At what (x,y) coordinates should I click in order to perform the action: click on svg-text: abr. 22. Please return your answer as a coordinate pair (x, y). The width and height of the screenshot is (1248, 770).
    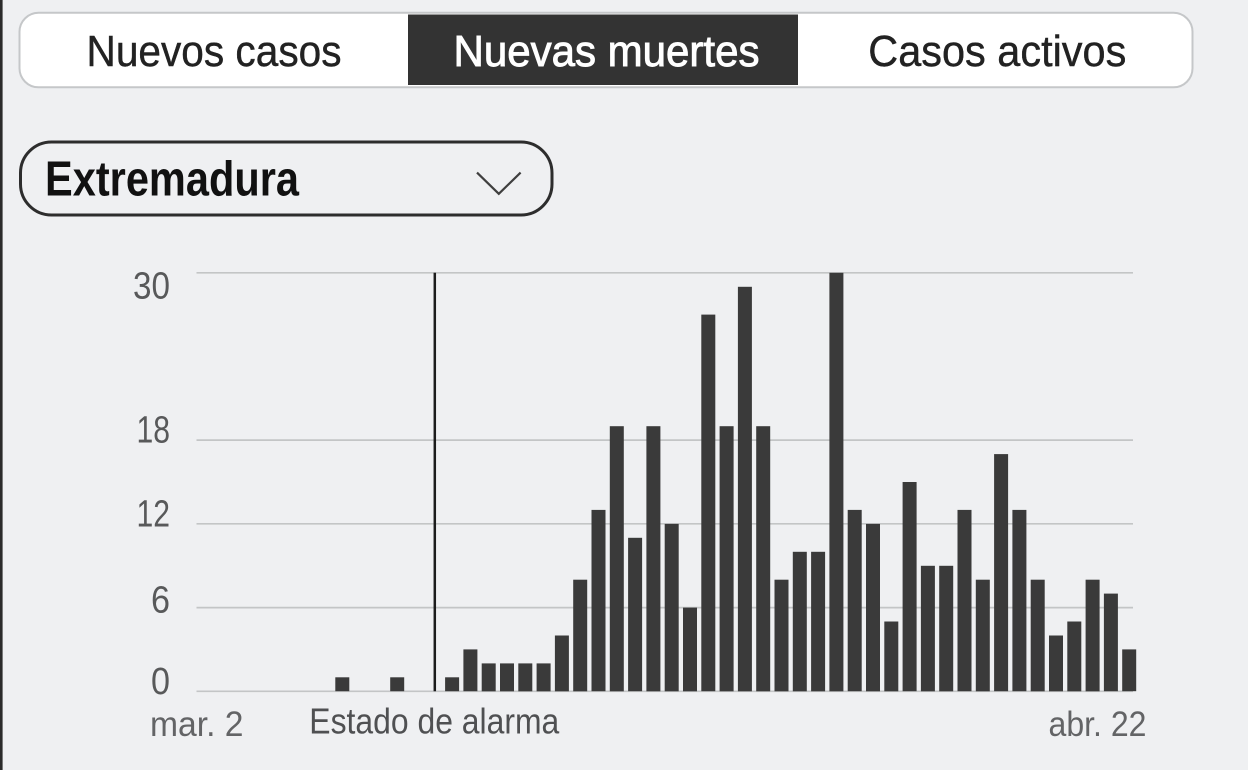
    Looking at the image, I should click on (1098, 724).